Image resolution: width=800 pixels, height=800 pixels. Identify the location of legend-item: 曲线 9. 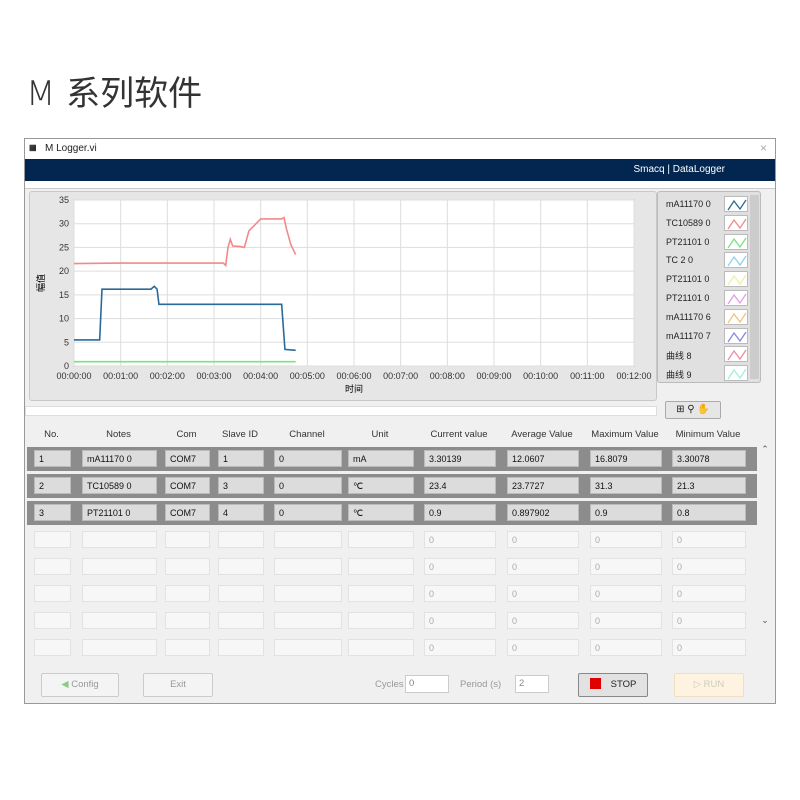
(711, 374).